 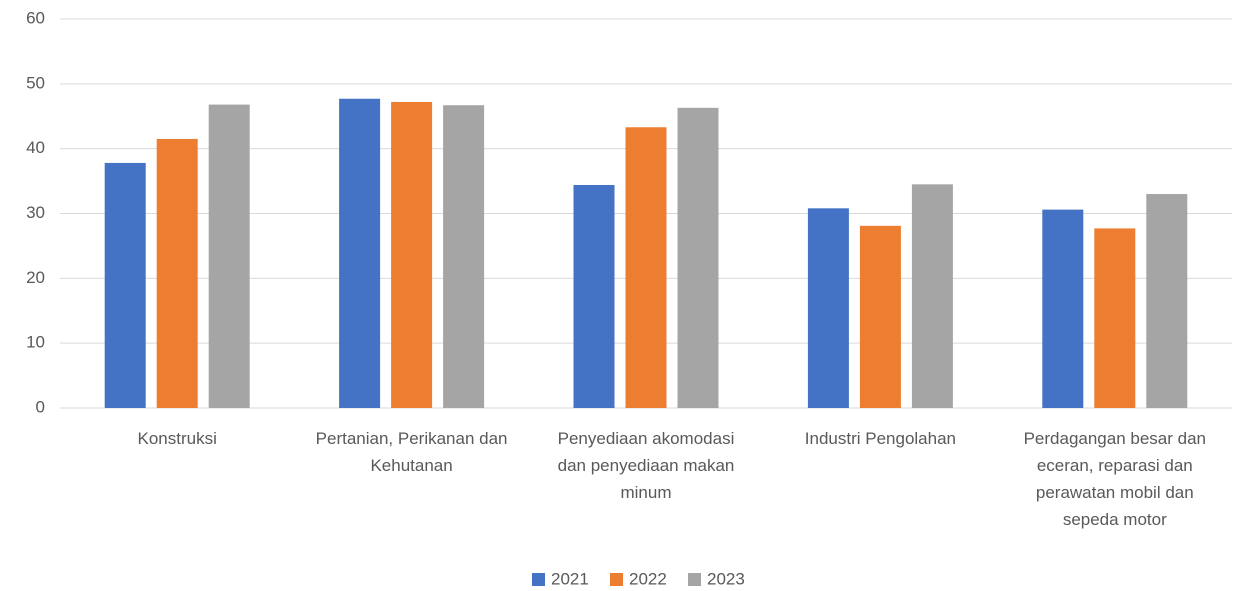 What do you see at coordinates (35, 147) in the screenshot?
I see `y-tick-label: 40` at bounding box center [35, 147].